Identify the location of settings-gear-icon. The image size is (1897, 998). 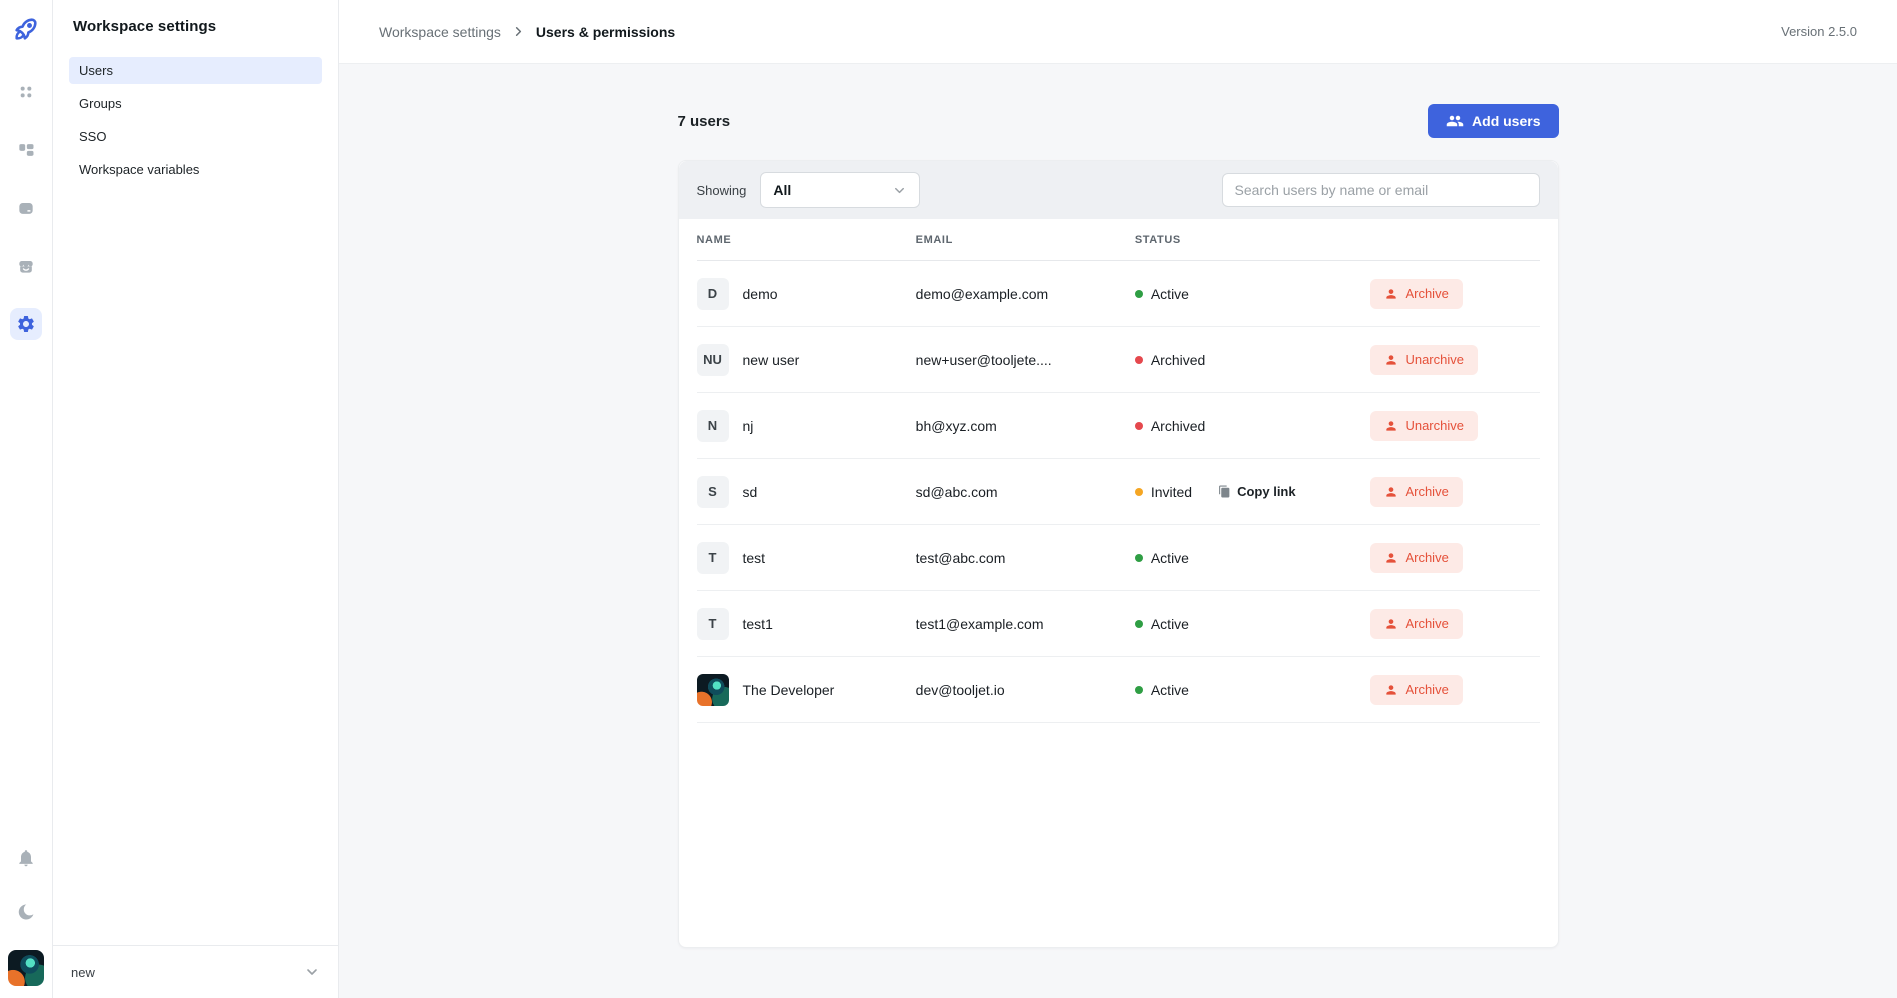
(26, 324).